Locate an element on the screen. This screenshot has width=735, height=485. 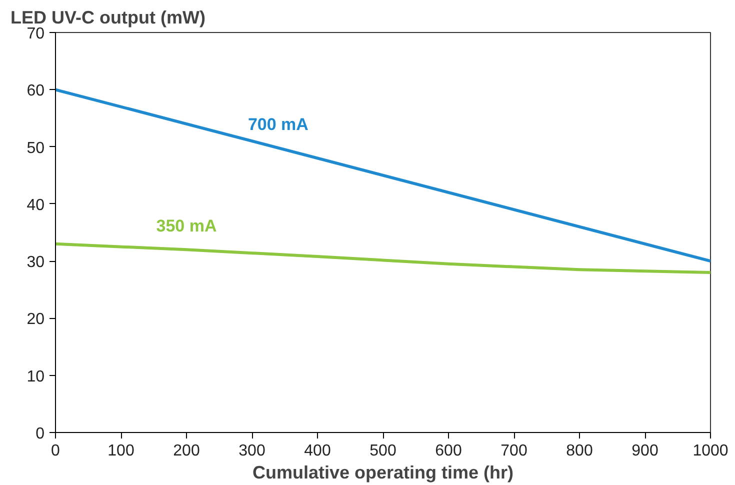
y-tick-label: 0 is located at coordinates (40, 434).